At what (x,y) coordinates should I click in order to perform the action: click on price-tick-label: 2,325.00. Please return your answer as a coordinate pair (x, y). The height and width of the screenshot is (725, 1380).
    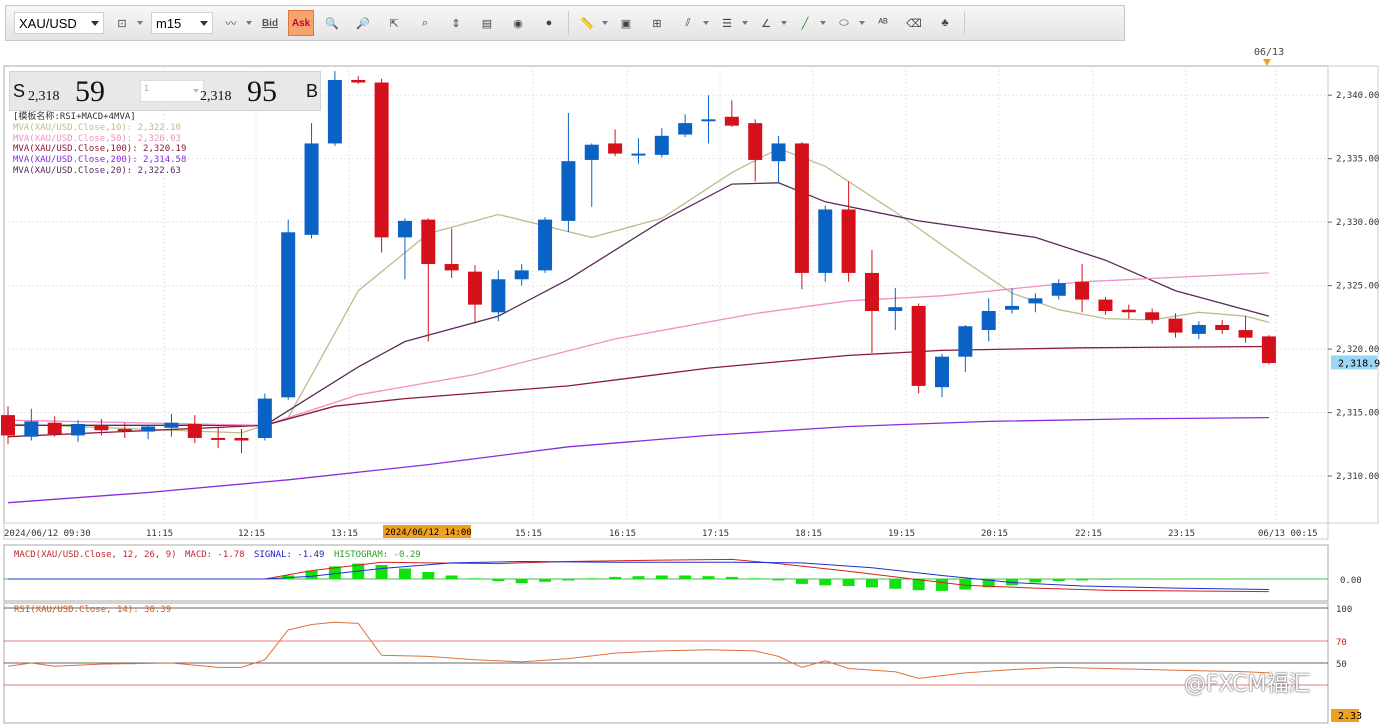
    Looking at the image, I should click on (1357, 287).